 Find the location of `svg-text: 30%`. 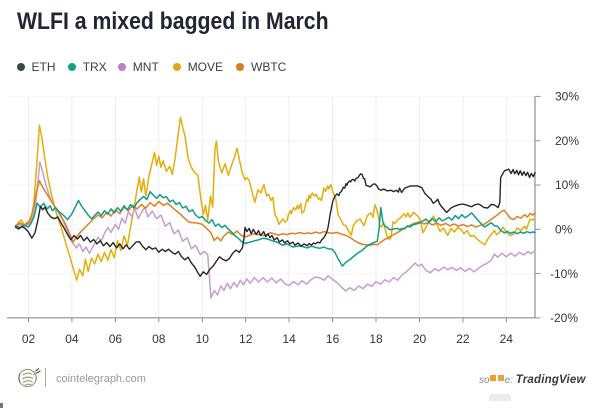

svg-text: 30% is located at coordinates (567, 97).